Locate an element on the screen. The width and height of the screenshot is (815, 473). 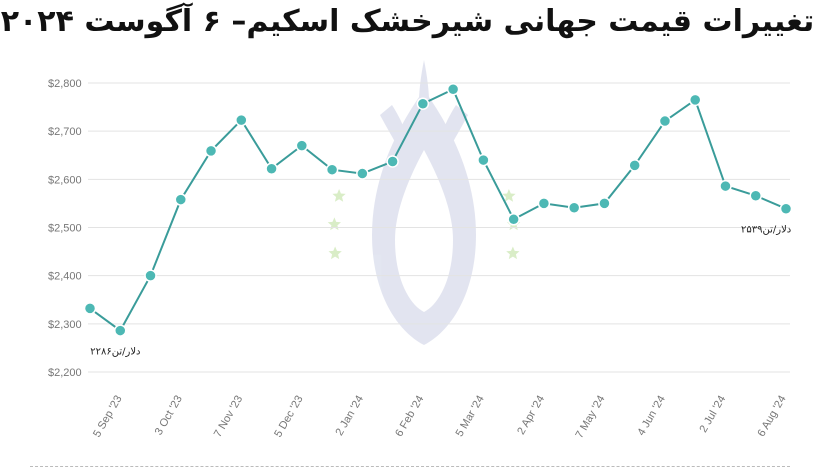
y-tick-label: $2,300 is located at coordinates (65, 325).